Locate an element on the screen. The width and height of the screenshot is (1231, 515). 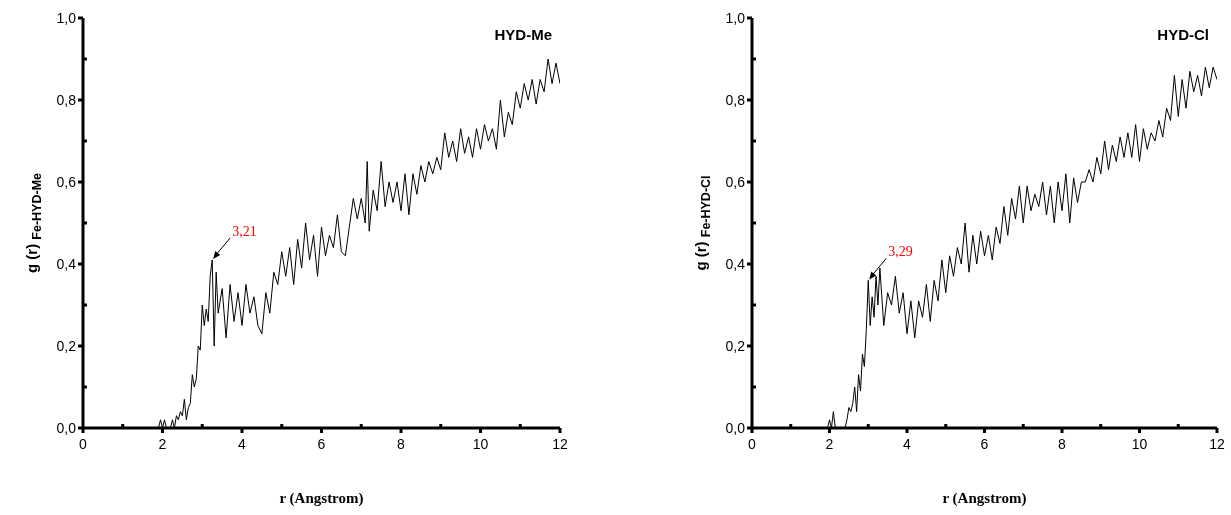
text: HYD-Cl is located at coordinates (1183, 34).